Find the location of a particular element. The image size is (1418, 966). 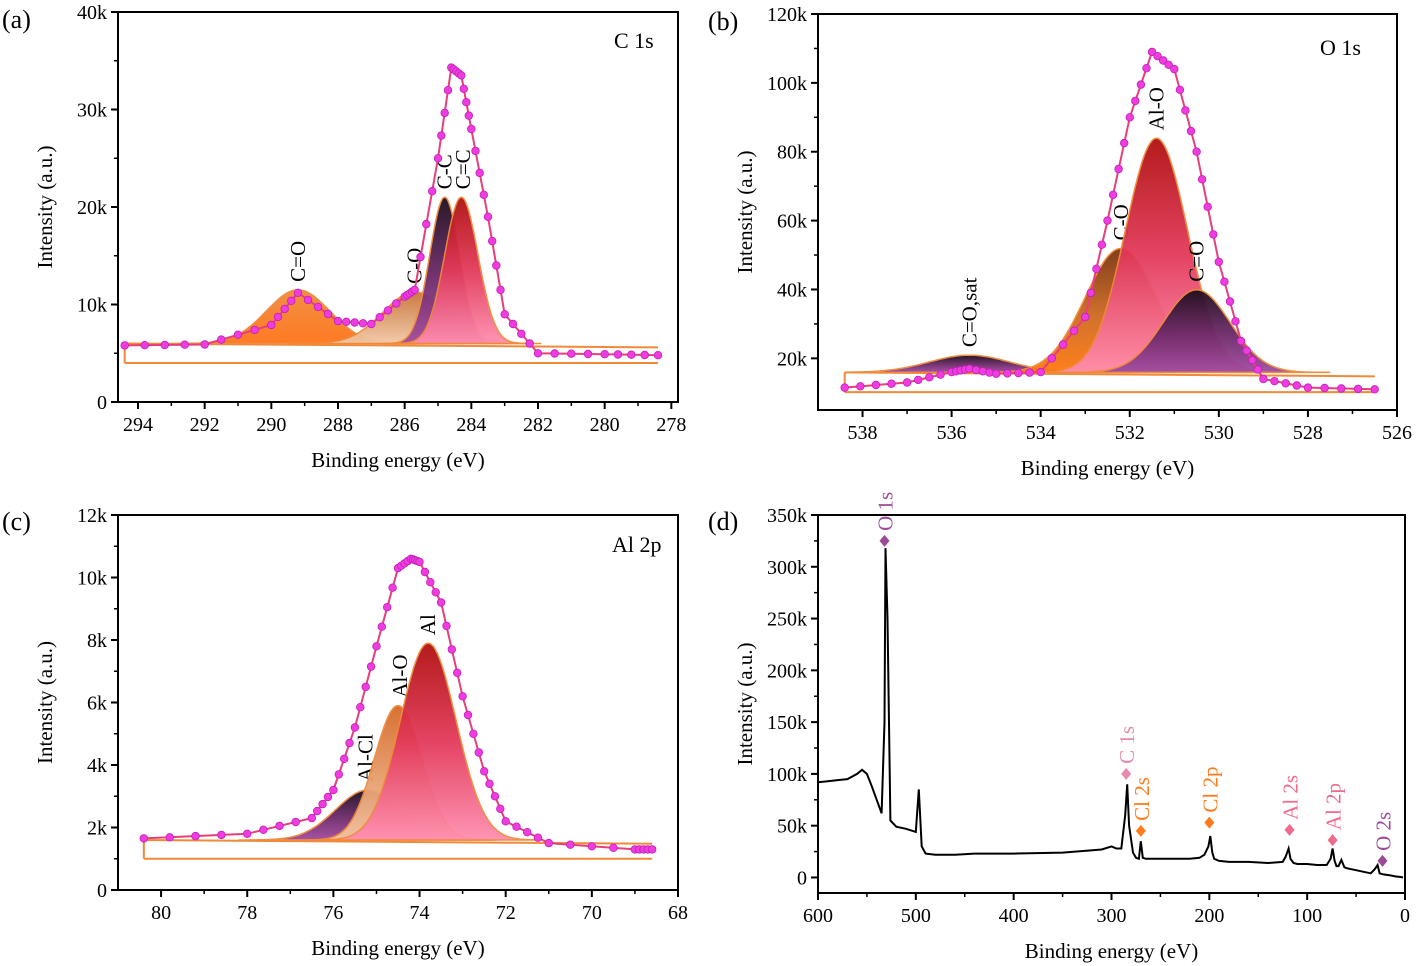

peak-Al is located at coordinates (428, 741).